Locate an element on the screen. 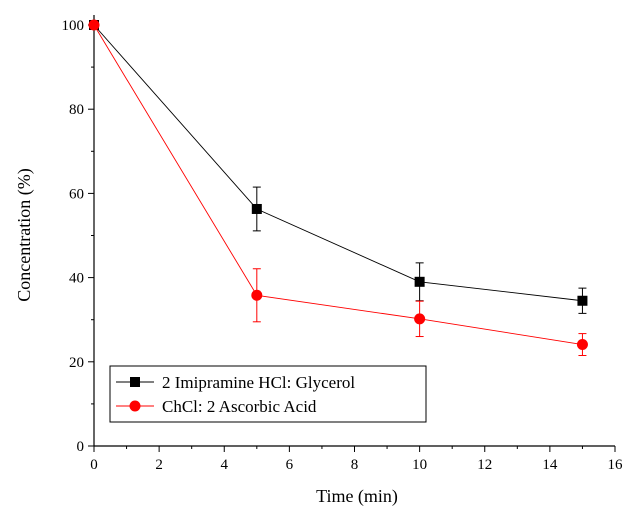 The image size is (627, 511). y-tick-label: 100 is located at coordinates (73, 26).